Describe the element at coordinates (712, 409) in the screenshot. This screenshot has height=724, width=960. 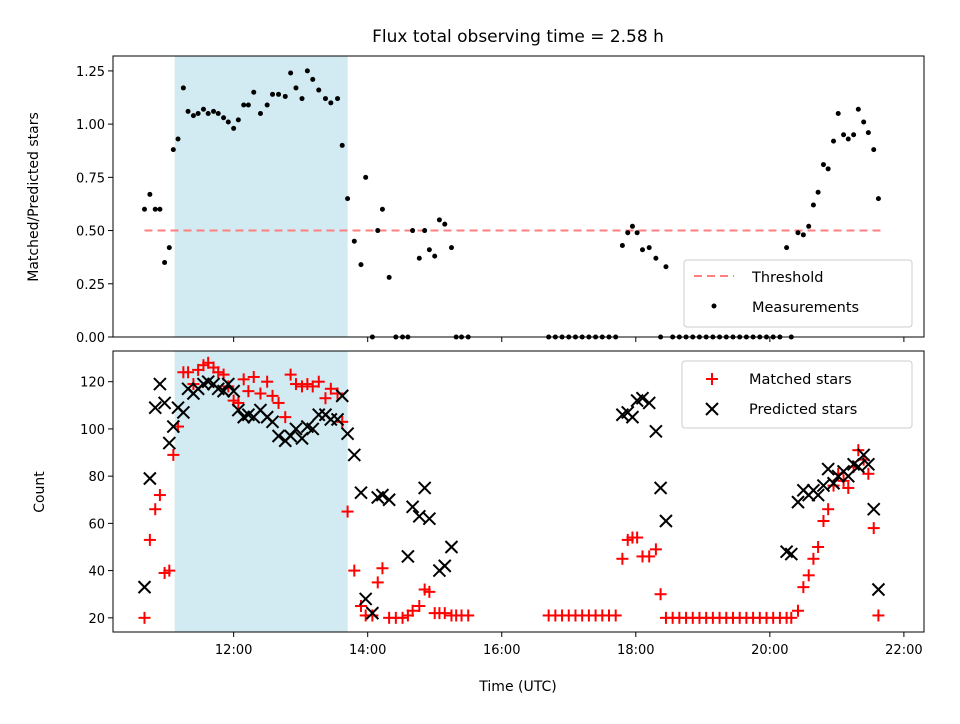
I see `legend-predicted-swatch` at that location.